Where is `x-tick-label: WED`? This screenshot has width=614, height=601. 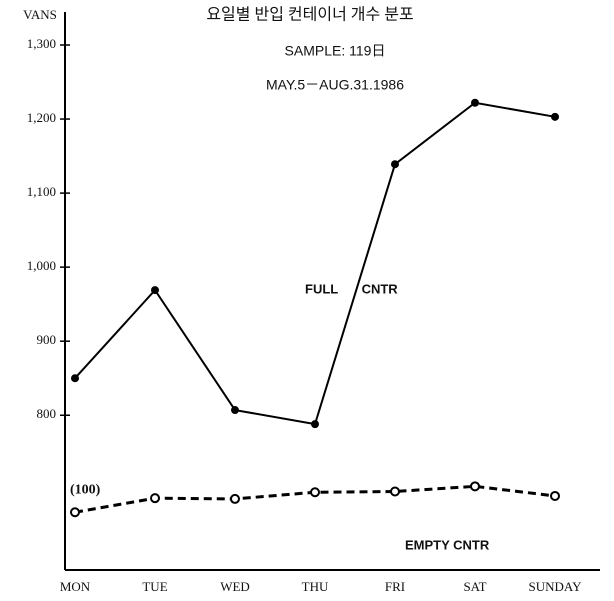 x-tick-label: WED is located at coordinates (235, 586).